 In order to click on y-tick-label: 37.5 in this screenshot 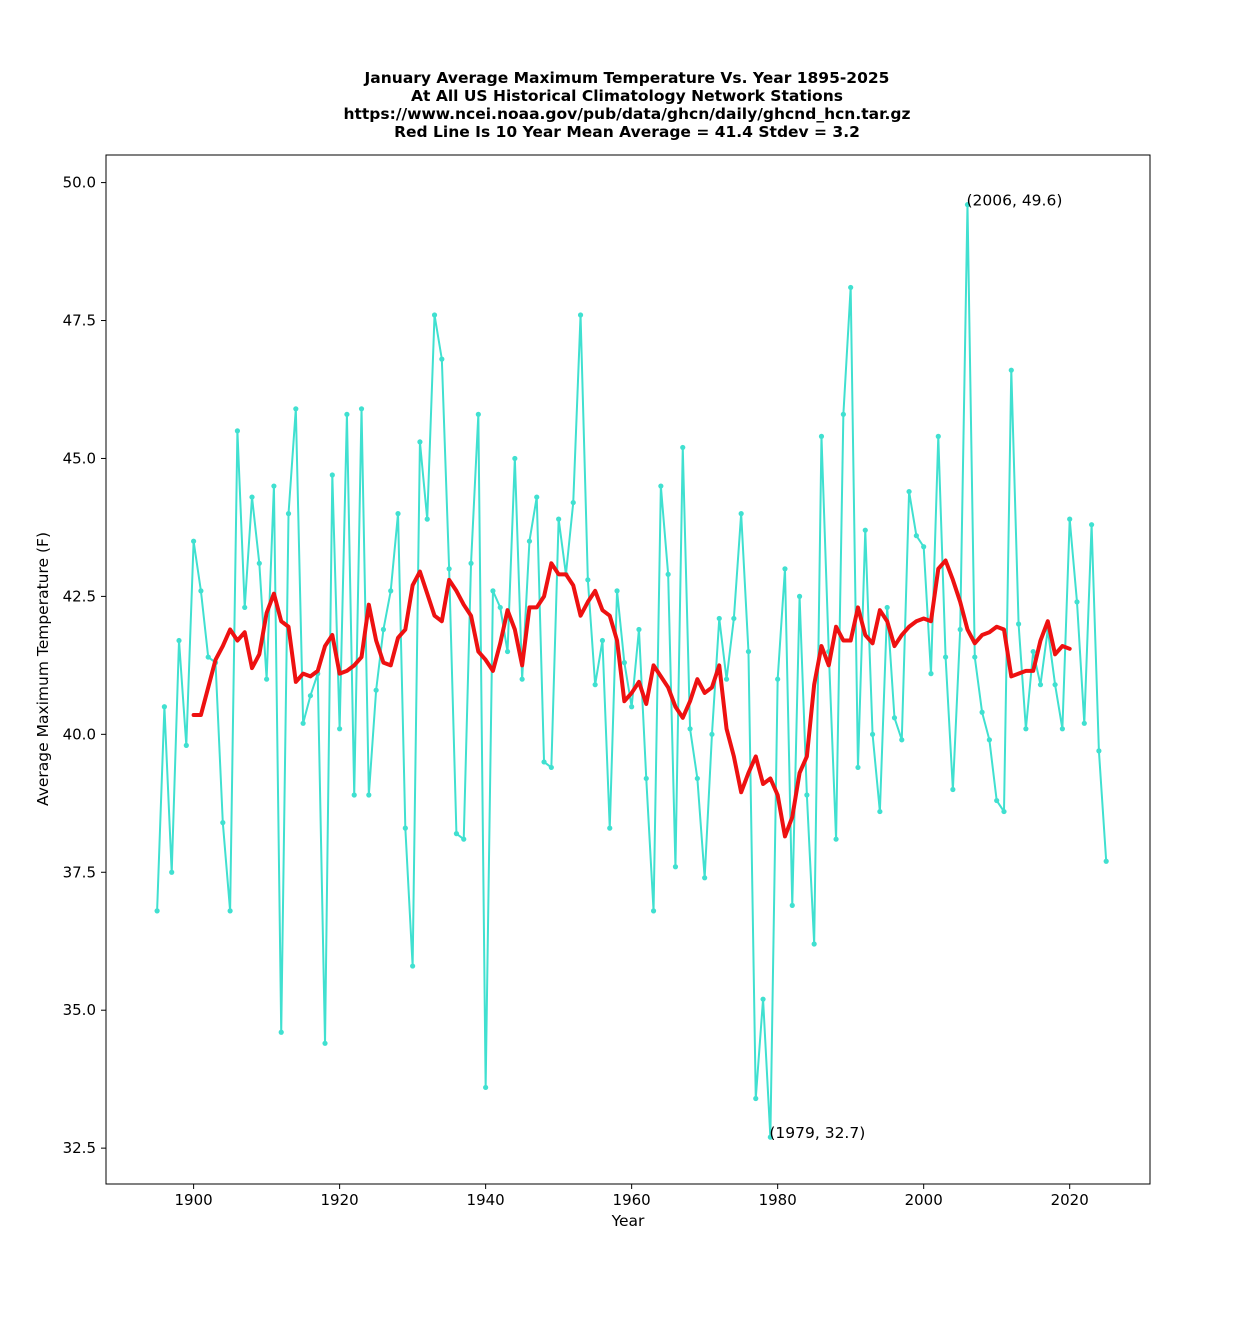, I will do `click(79, 872)`.